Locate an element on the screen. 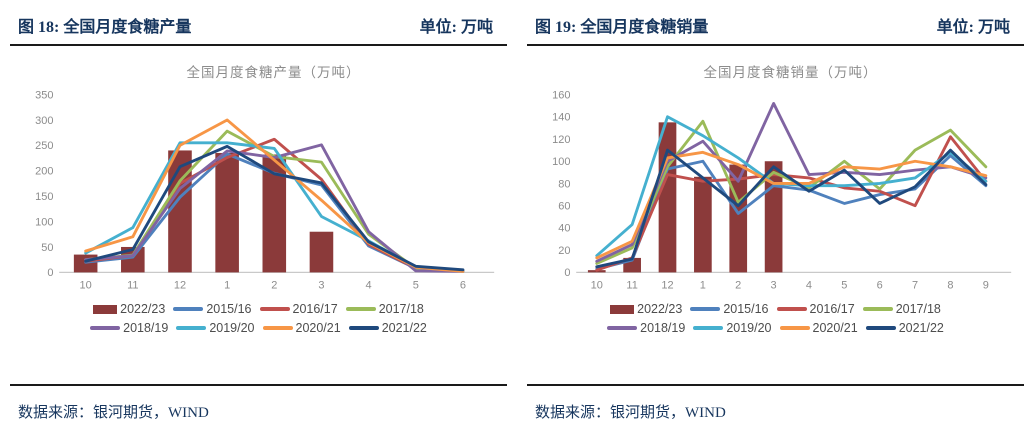 This screenshot has width=1035, height=422. y-axis-tick-label: 160 is located at coordinates (561, 95).